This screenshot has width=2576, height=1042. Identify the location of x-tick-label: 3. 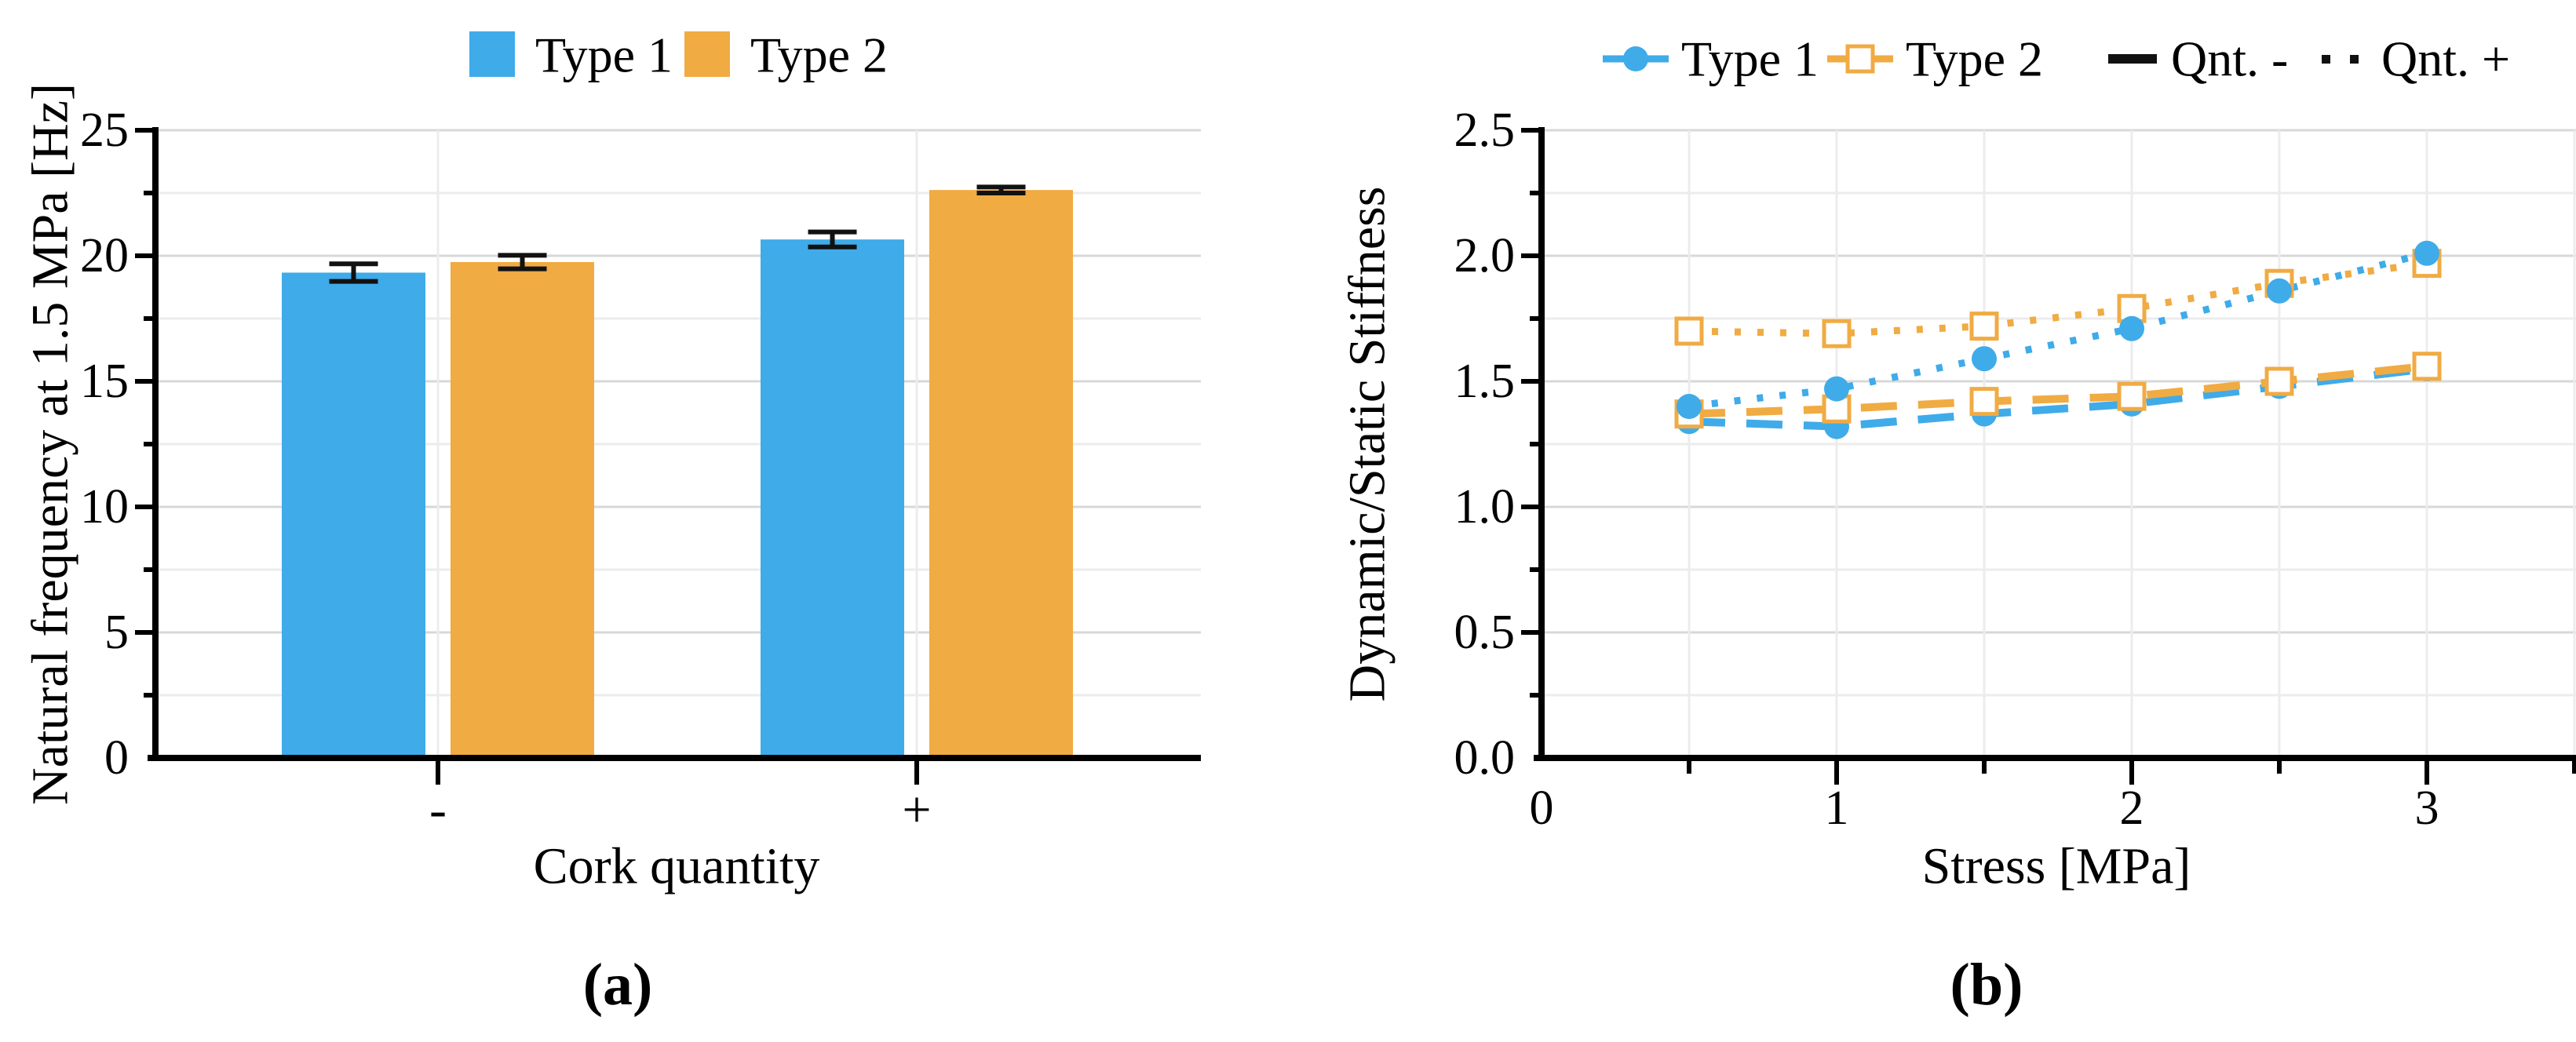
(2427, 808).